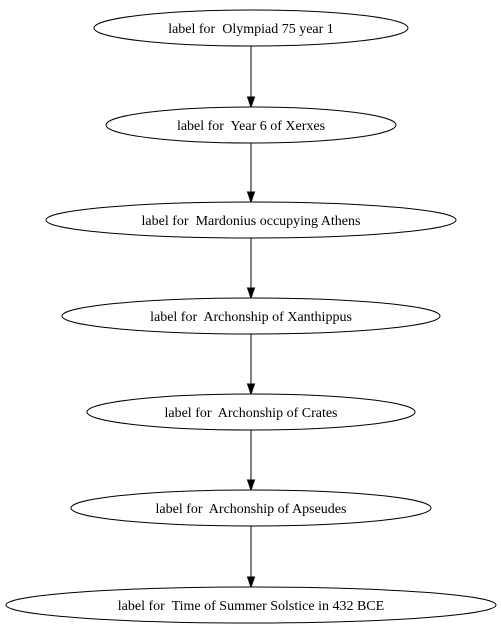 The width and height of the screenshot is (501, 635). What do you see at coordinates (251, 77) in the screenshot?
I see `edge-n1-n2` at bounding box center [251, 77].